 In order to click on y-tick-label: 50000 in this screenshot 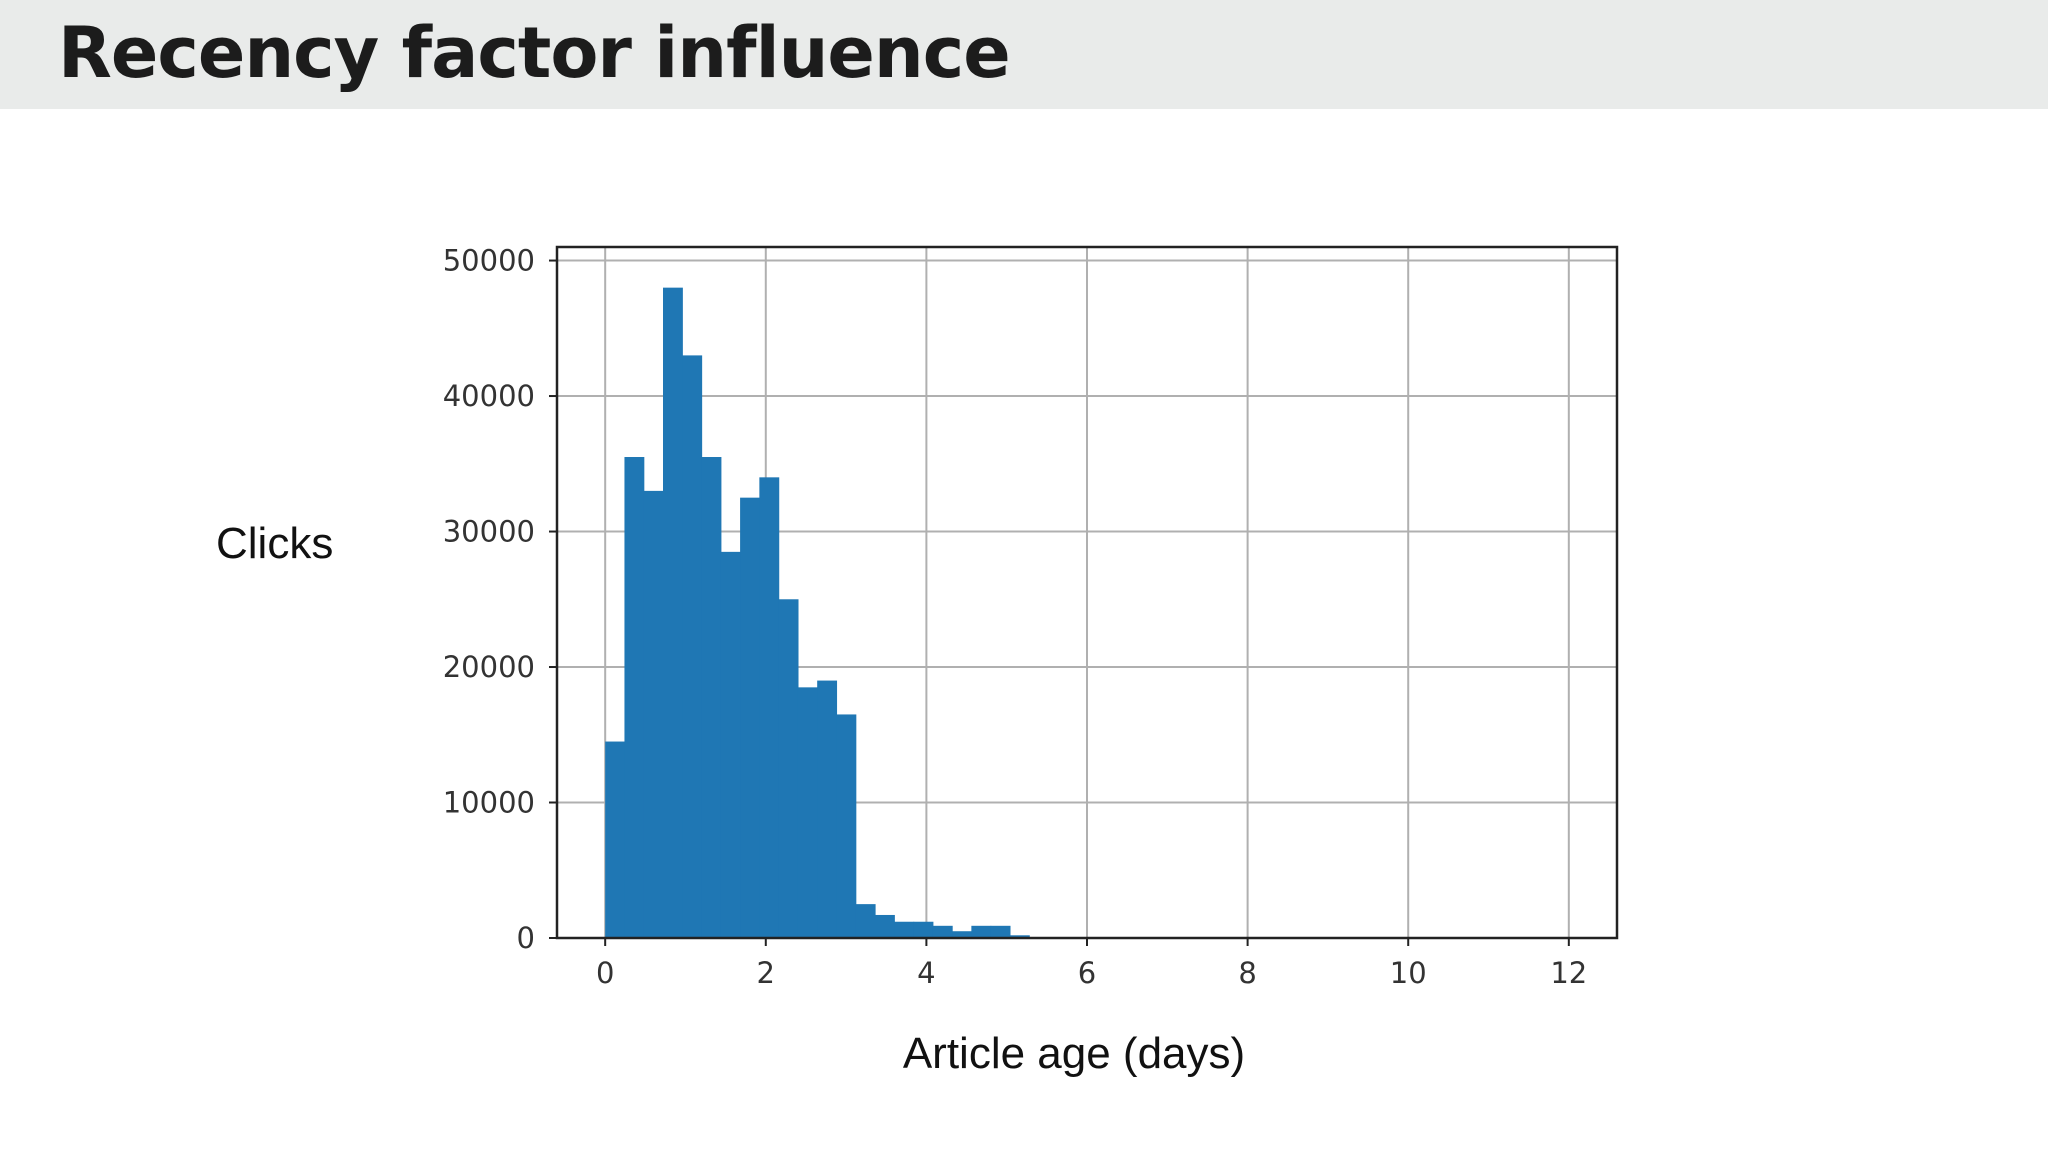, I will do `click(489, 261)`.